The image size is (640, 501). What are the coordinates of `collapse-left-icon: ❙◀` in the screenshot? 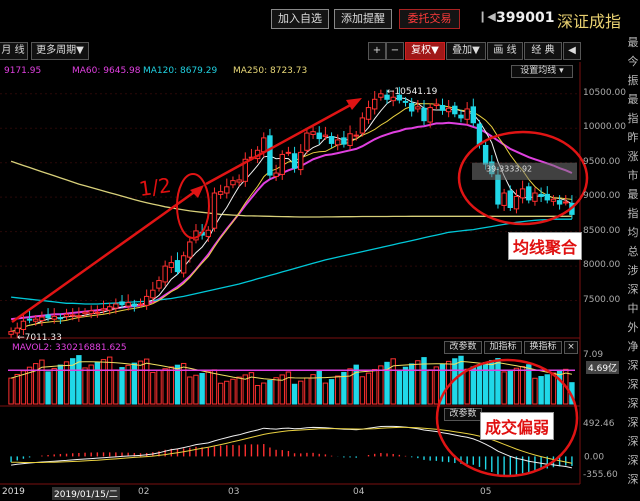 It's located at (487, 16).